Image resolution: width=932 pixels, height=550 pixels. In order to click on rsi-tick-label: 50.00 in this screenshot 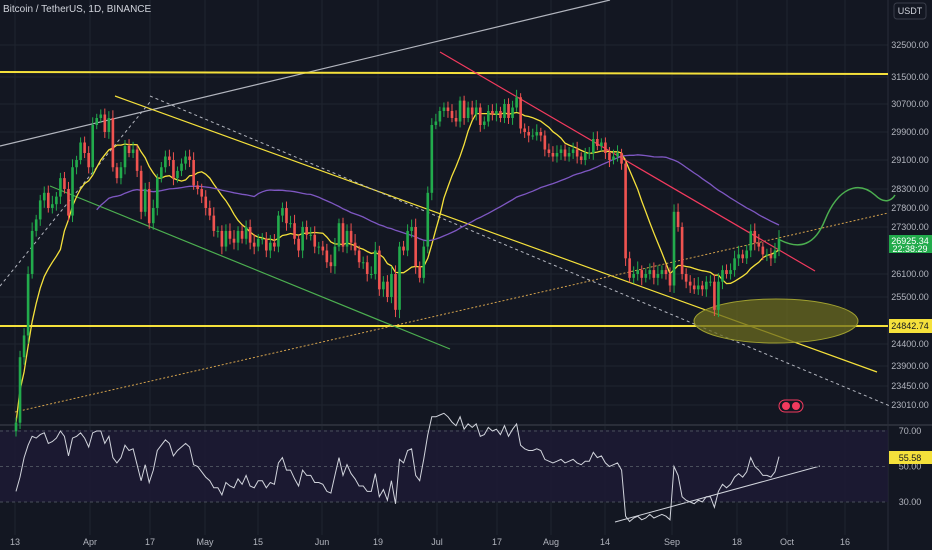, I will do `click(910, 467)`.